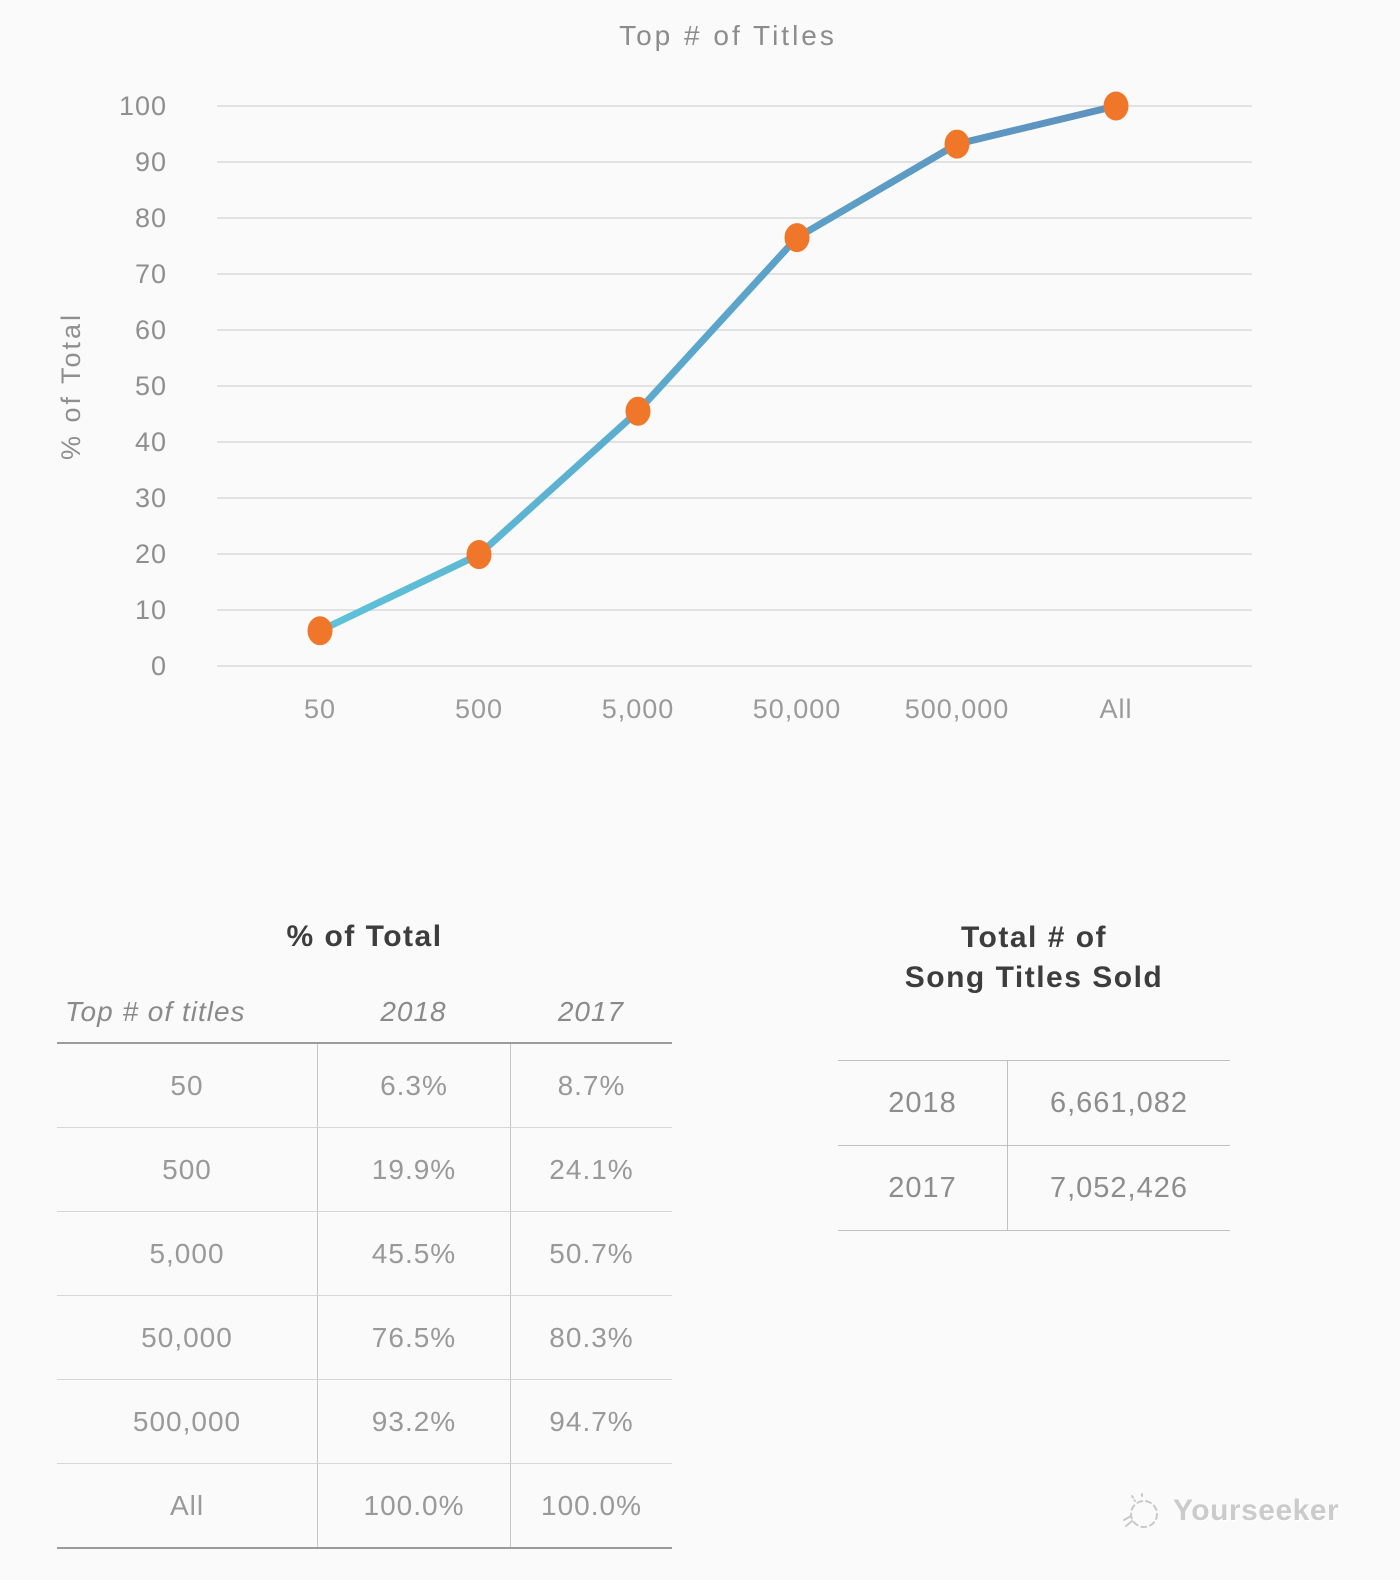 This screenshot has height=1580, width=1400. I want to click on x-tick-label: 50, so click(320, 709).